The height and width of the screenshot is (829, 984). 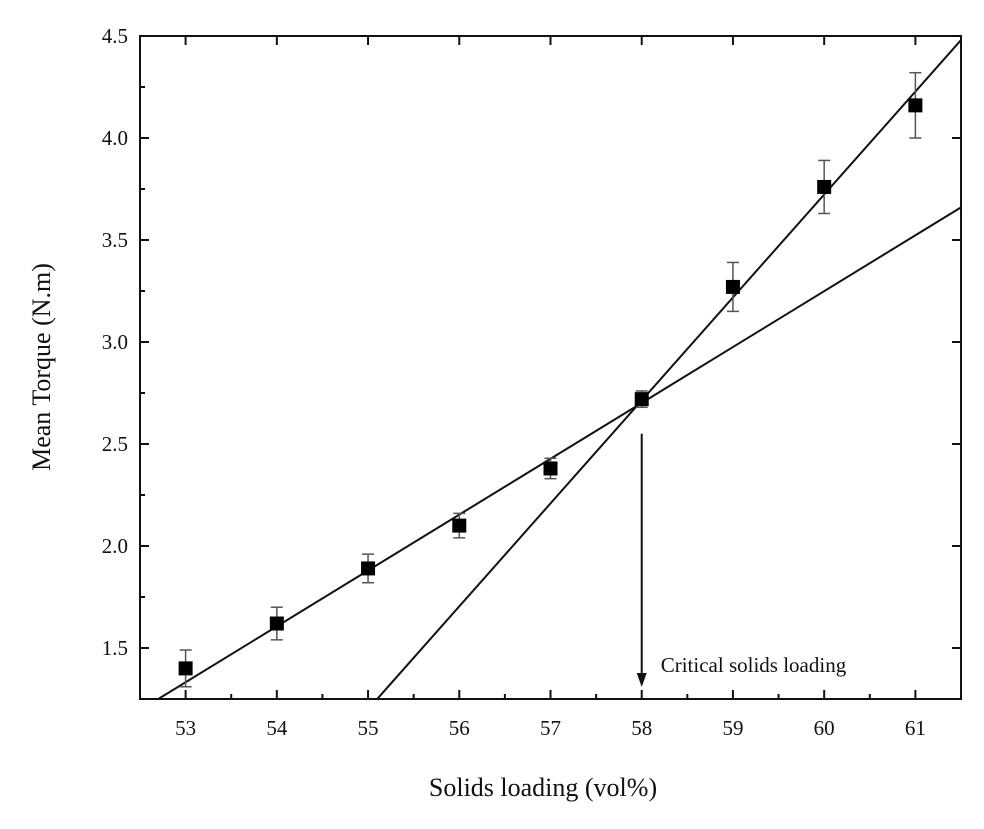 What do you see at coordinates (741, 560) in the screenshot?
I see `annotation-layer: Critical solids loading` at bounding box center [741, 560].